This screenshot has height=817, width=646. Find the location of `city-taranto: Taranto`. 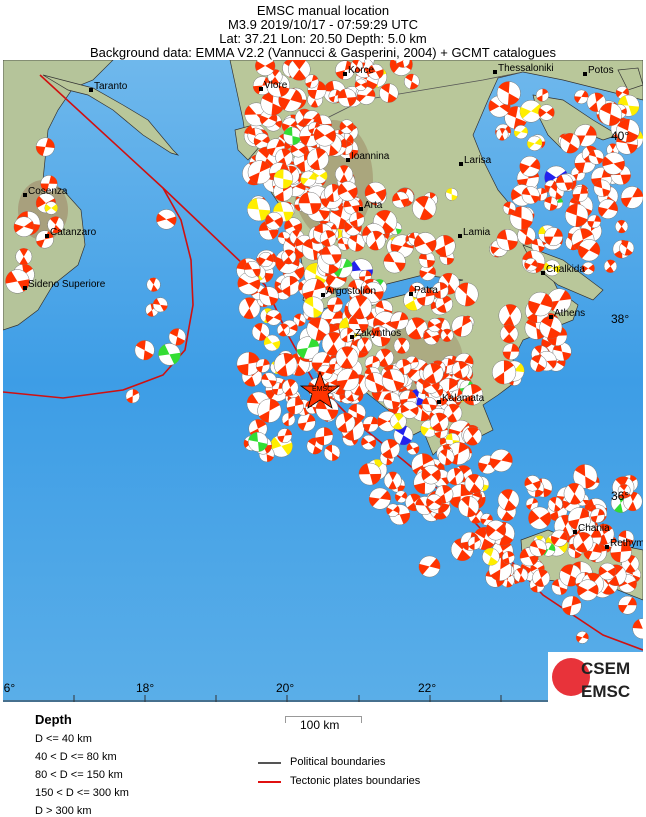

city-taranto: Taranto is located at coordinates (108, 86).